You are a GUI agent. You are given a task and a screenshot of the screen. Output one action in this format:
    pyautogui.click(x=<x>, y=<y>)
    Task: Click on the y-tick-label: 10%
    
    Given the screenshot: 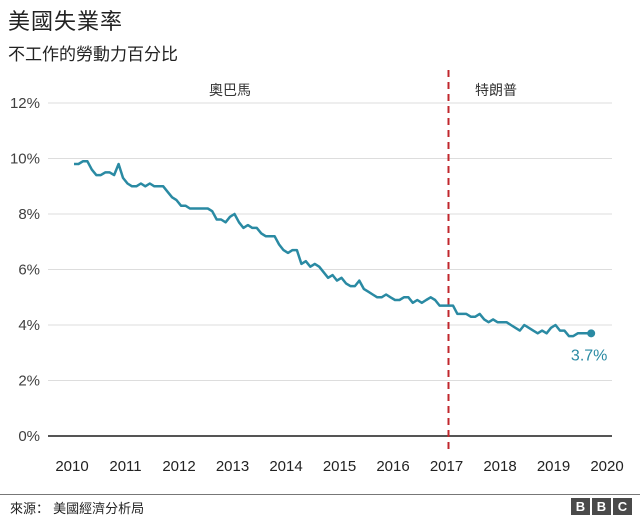 What is the action you would take?
    pyautogui.click(x=25, y=159)
    